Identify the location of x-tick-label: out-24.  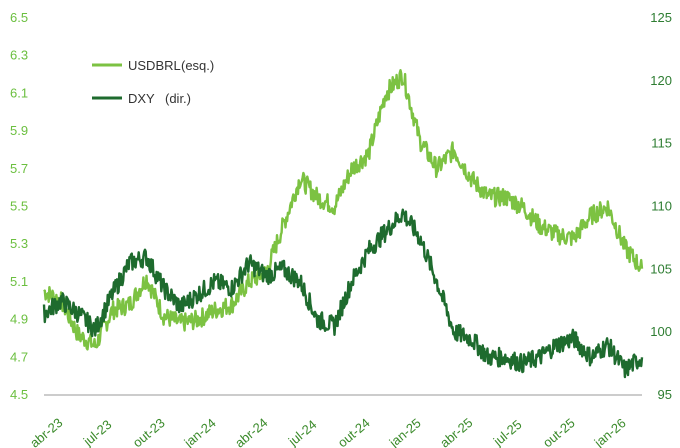
(354, 431).